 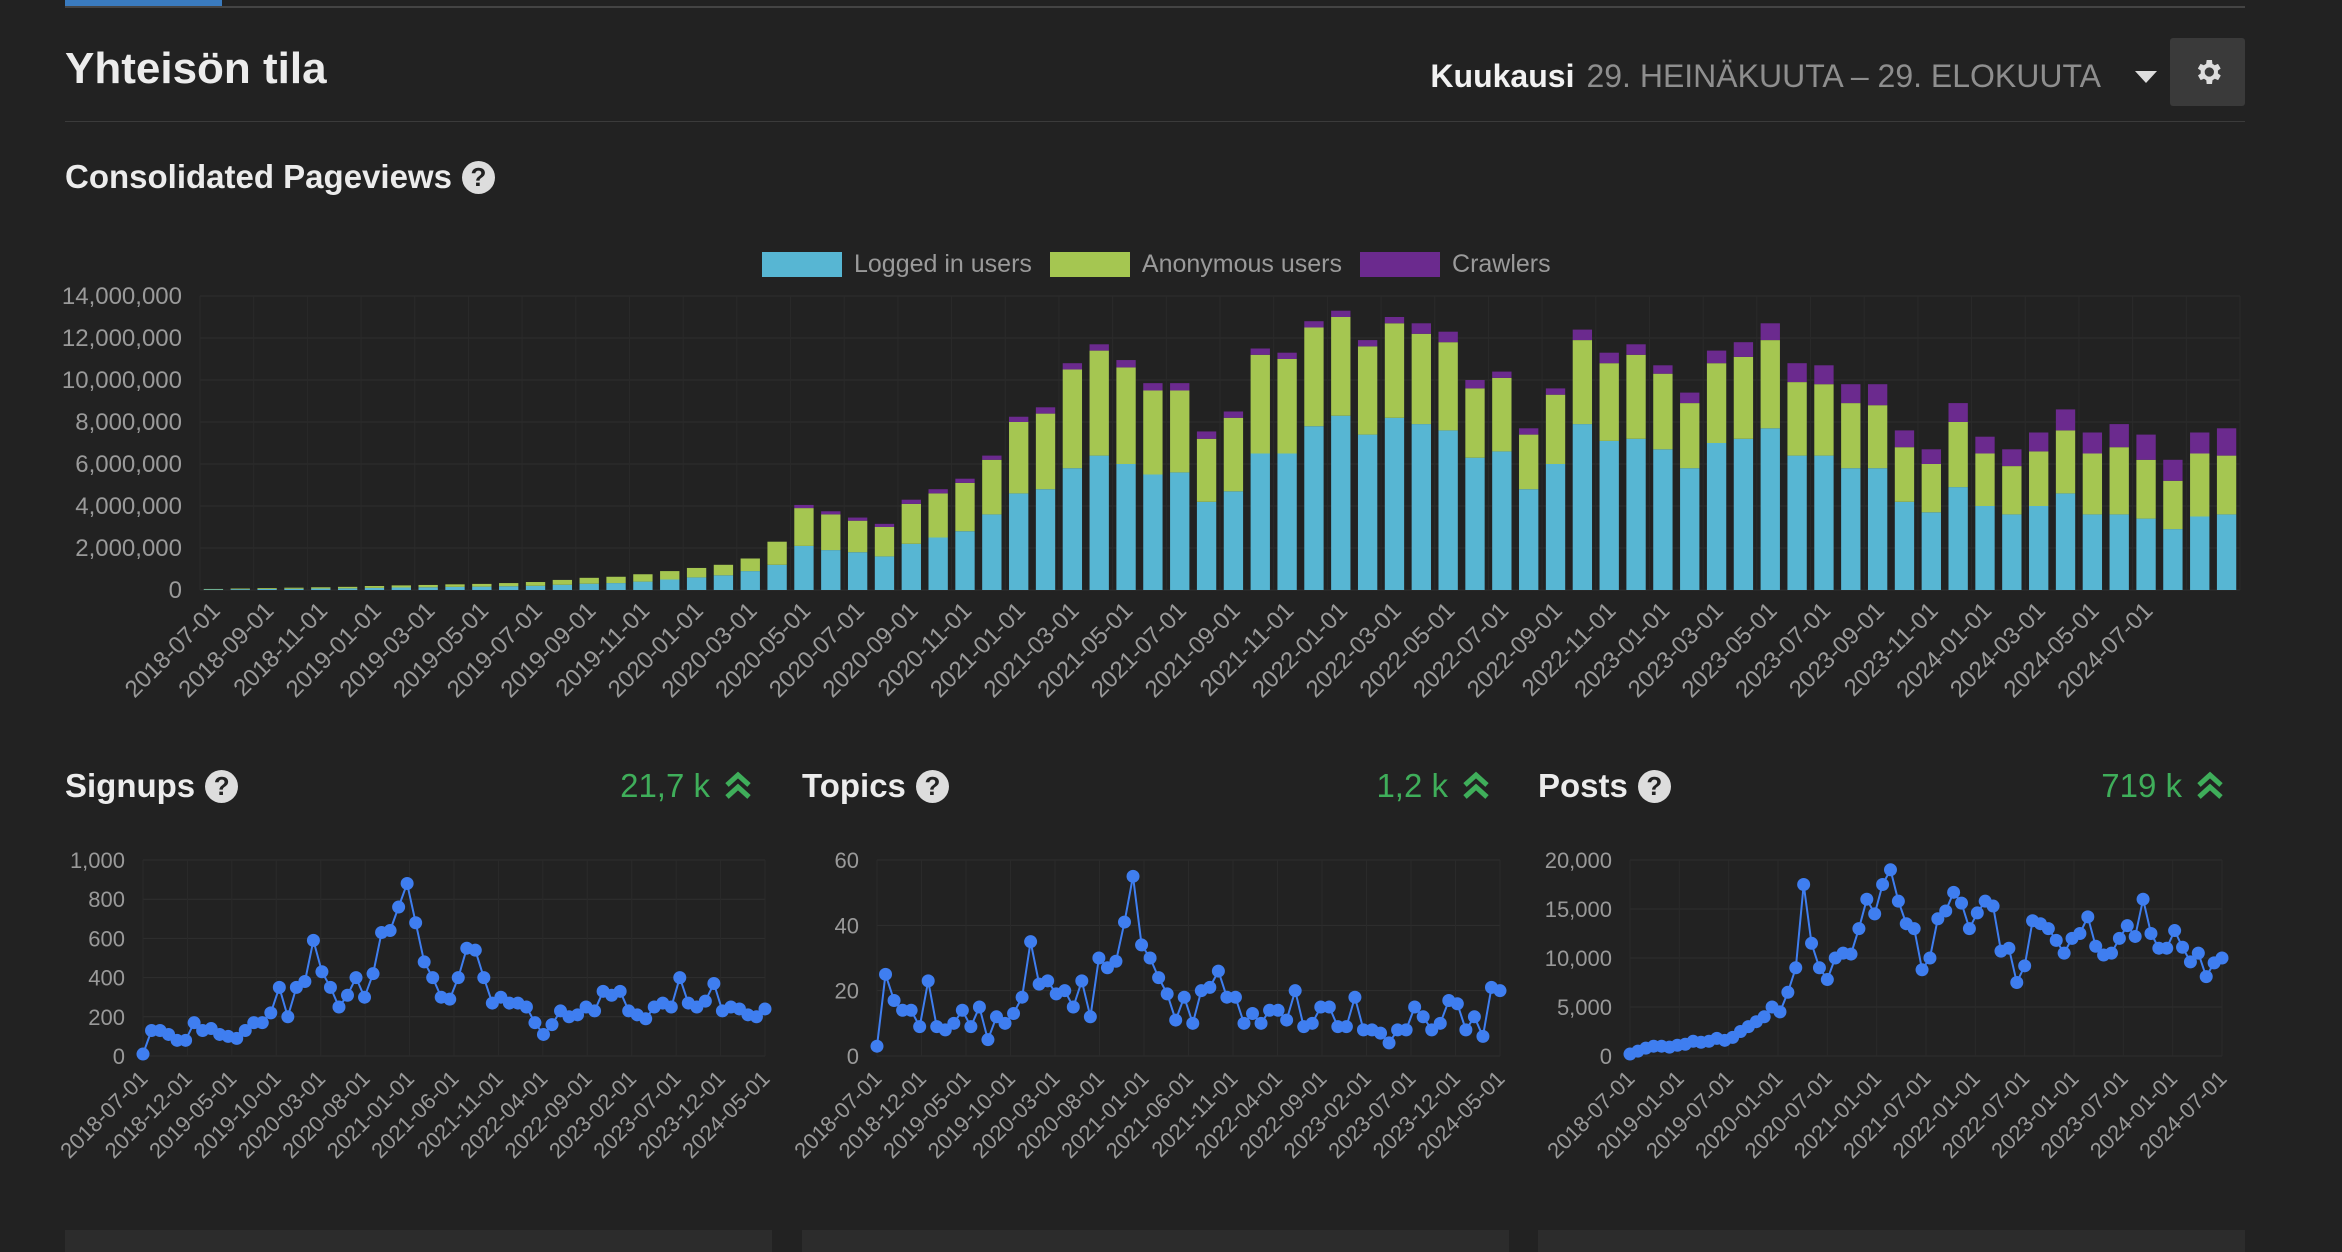 What do you see at coordinates (2146, 76) in the screenshot?
I see `chevron-down-icon` at bounding box center [2146, 76].